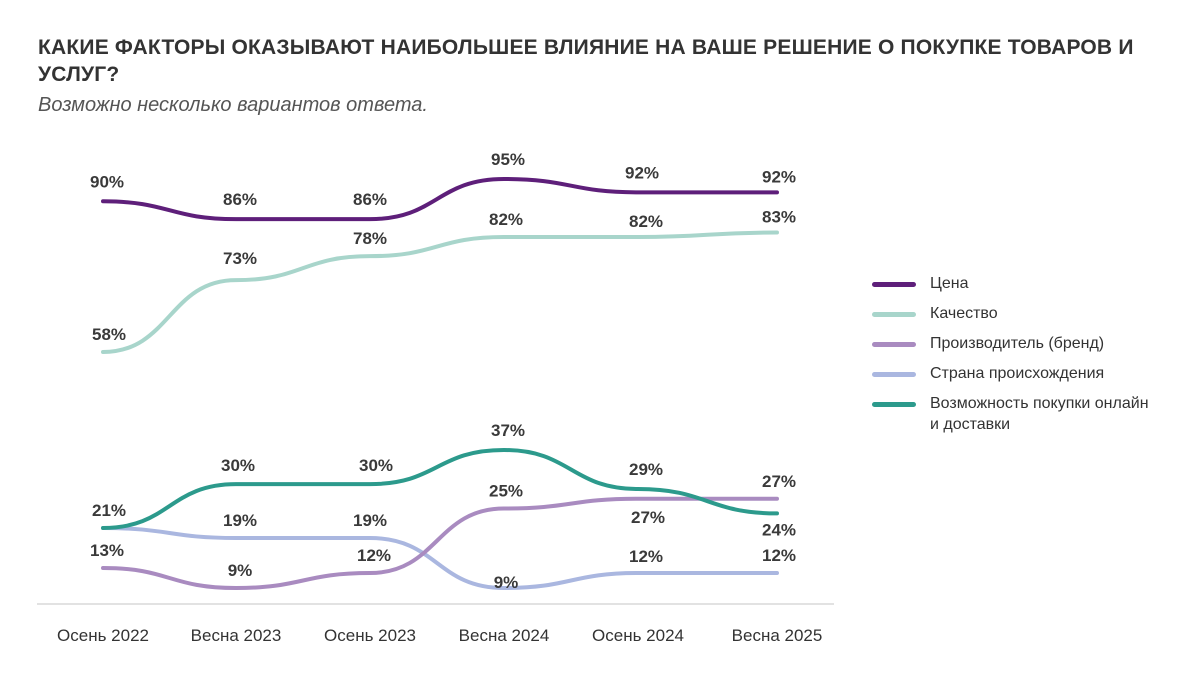  What do you see at coordinates (370, 635) in the screenshot?
I see `x-tick-label: Осень 2023` at bounding box center [370, 635].